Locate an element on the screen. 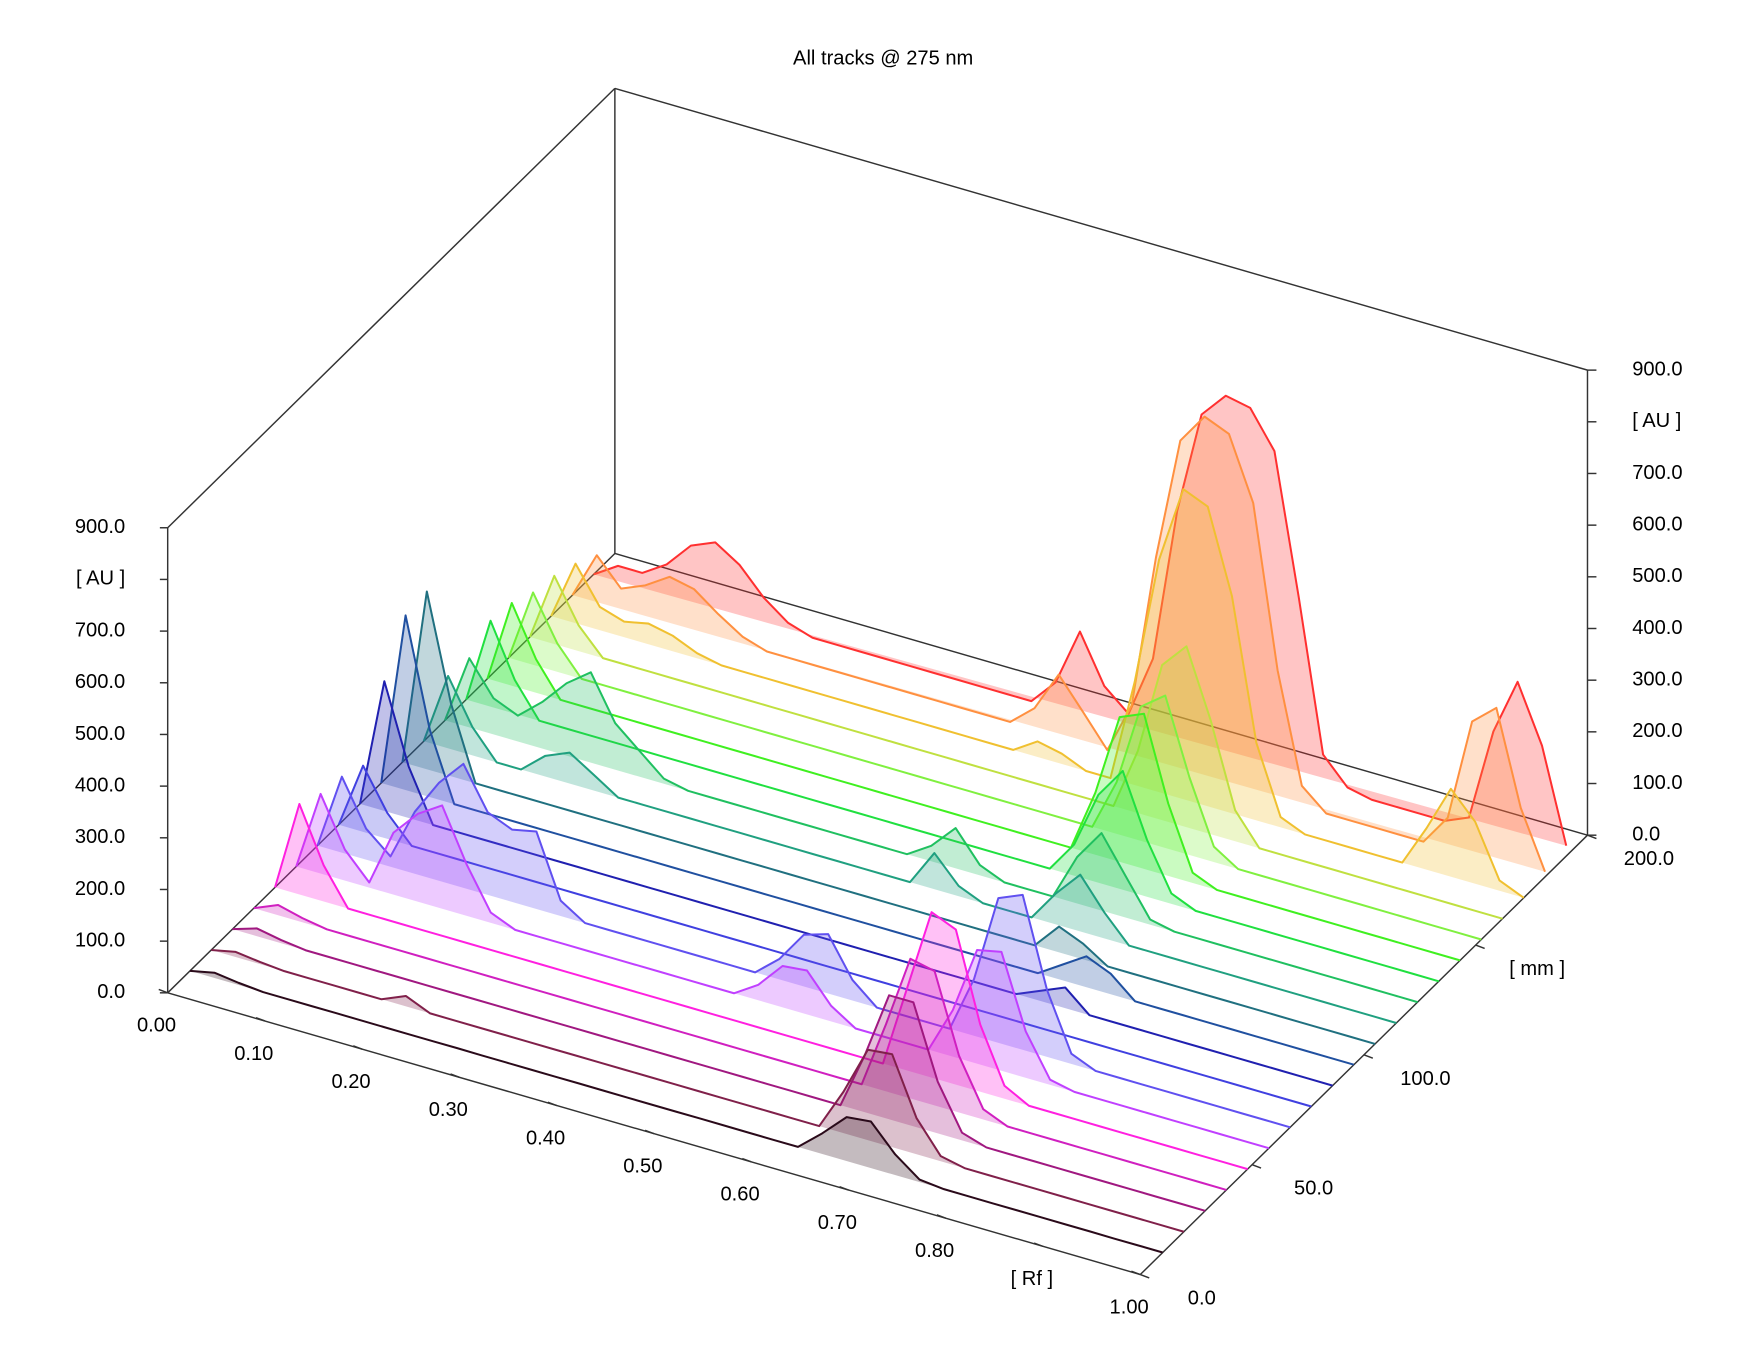 The width and height of the screenshot is (1744, 1354). y-tick-label: 200.0 is located at coordinates (1649, 859).